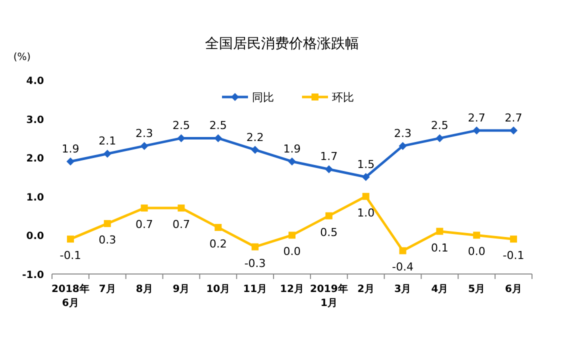 This screenshot has height=343, width=564. What do you see at coordinates (107, 240) in the screenshot?
I see `data-label: 0.3` at bounding box center [107, 240].